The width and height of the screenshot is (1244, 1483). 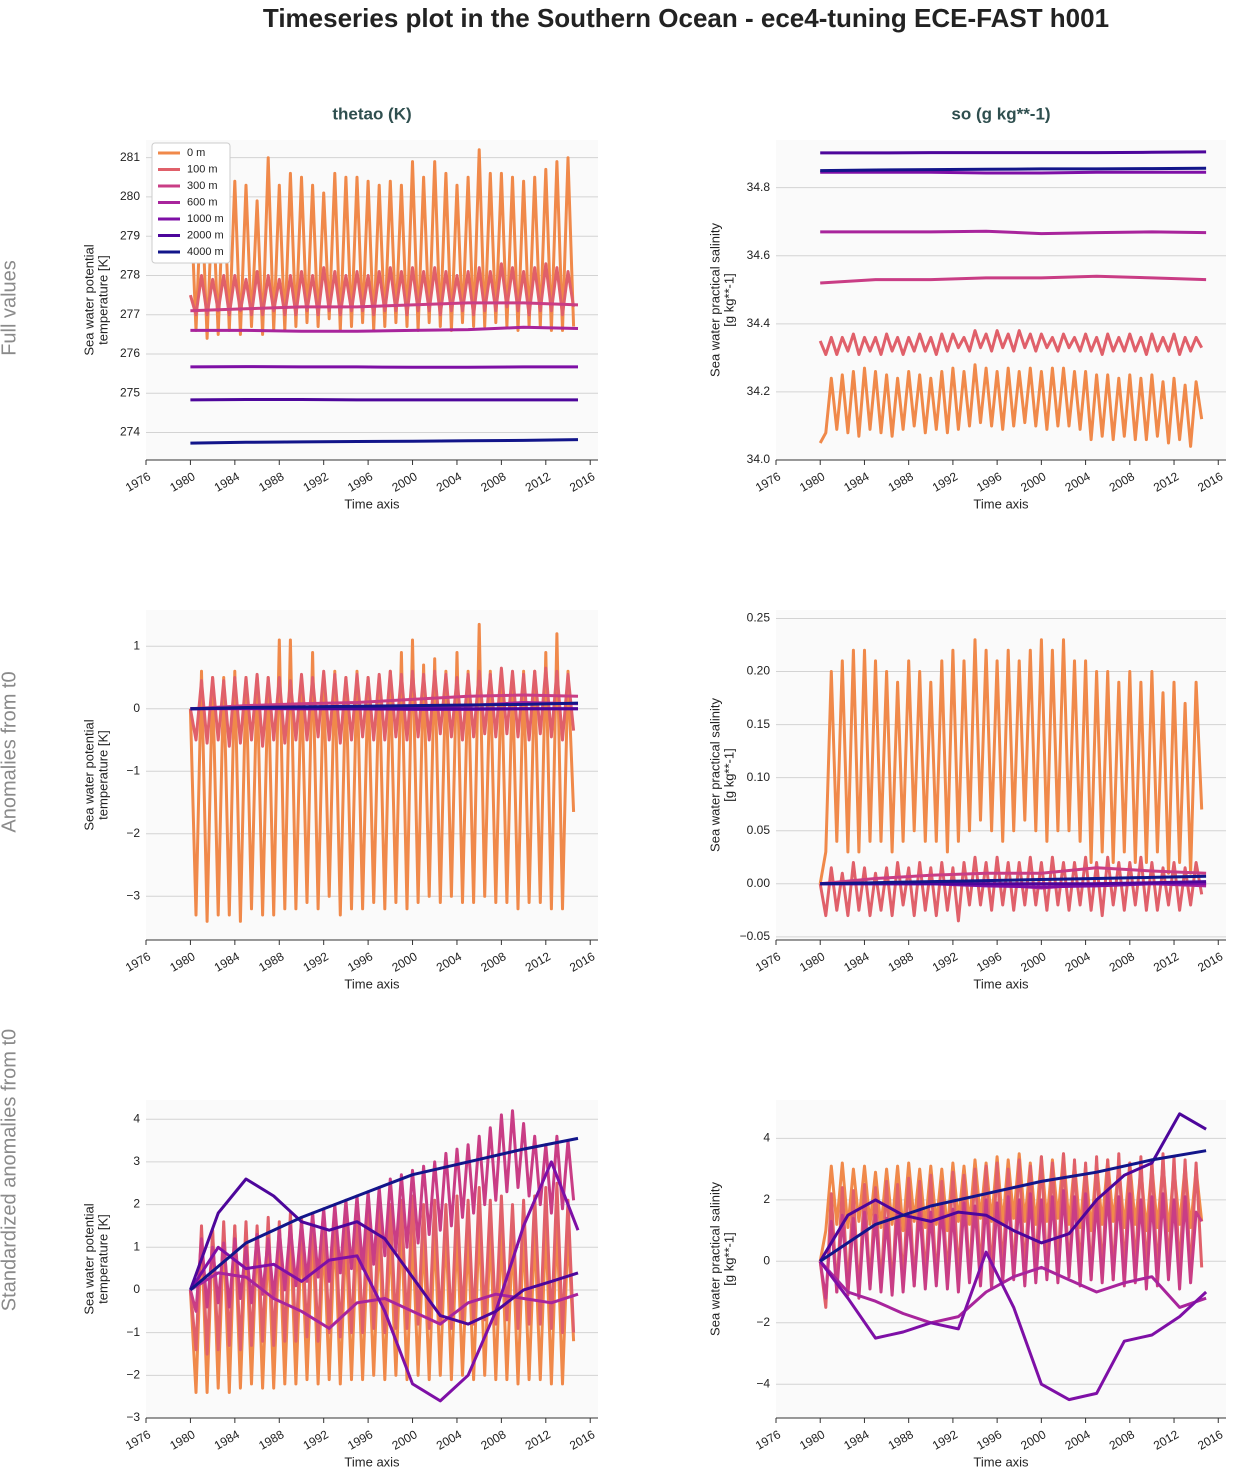 What do you see at coordinates (759, 459) in the screenshot?
I see `y-tick-label: 34.0` at bounding box center [759, 459].